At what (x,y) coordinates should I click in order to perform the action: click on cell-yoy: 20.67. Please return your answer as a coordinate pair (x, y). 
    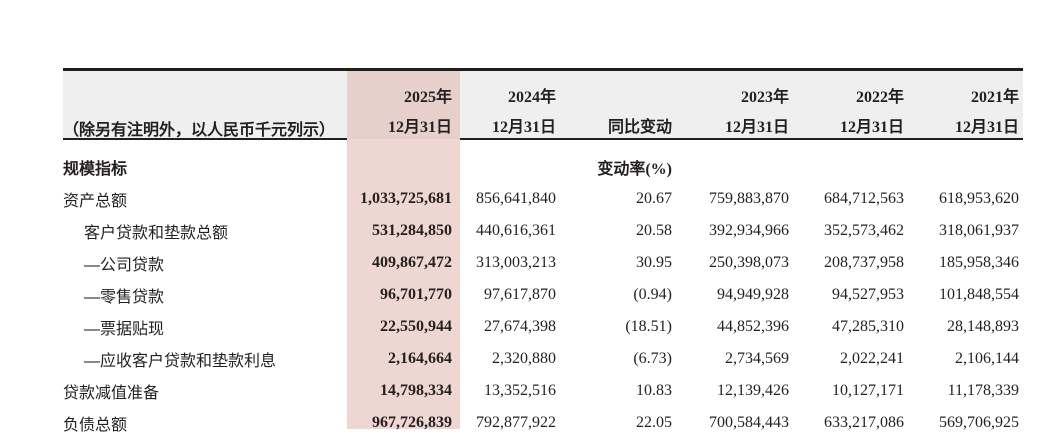
    Looking at the image, I should click on (654, 198).